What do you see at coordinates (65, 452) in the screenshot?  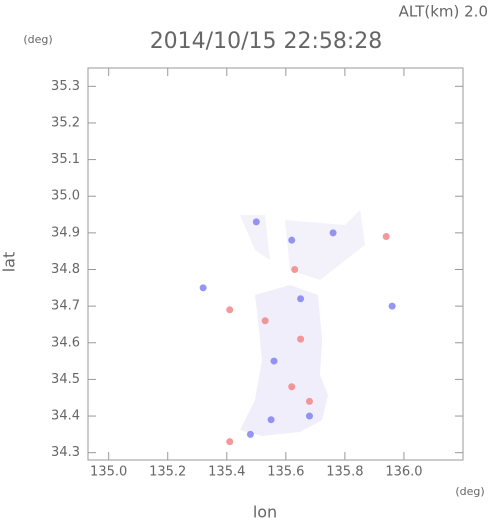 I see `y-tick-label: 34.3` at bounding box center [65, 452].